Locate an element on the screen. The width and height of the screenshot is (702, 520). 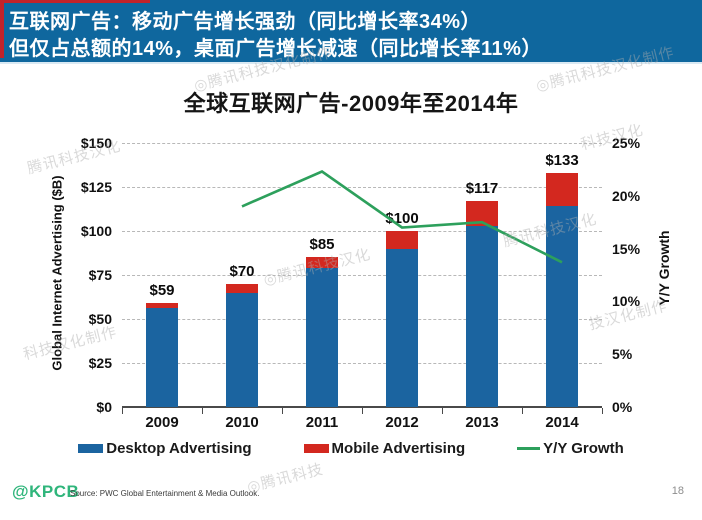
x-axis-year-label-2009: 2009 is located at coordinates (162, 422).